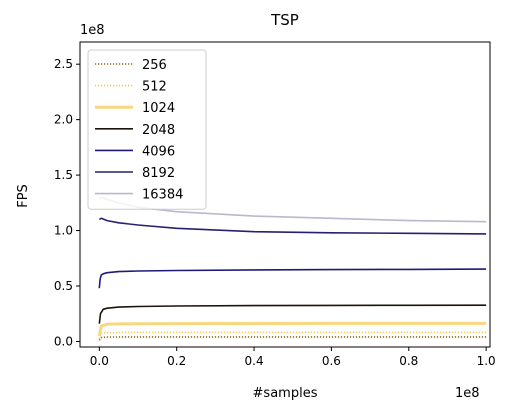  What do you see at coordinates (158, 173) in the screenshot?
I see `legend-label-8192: 8192` at bounding box center [158, 173].